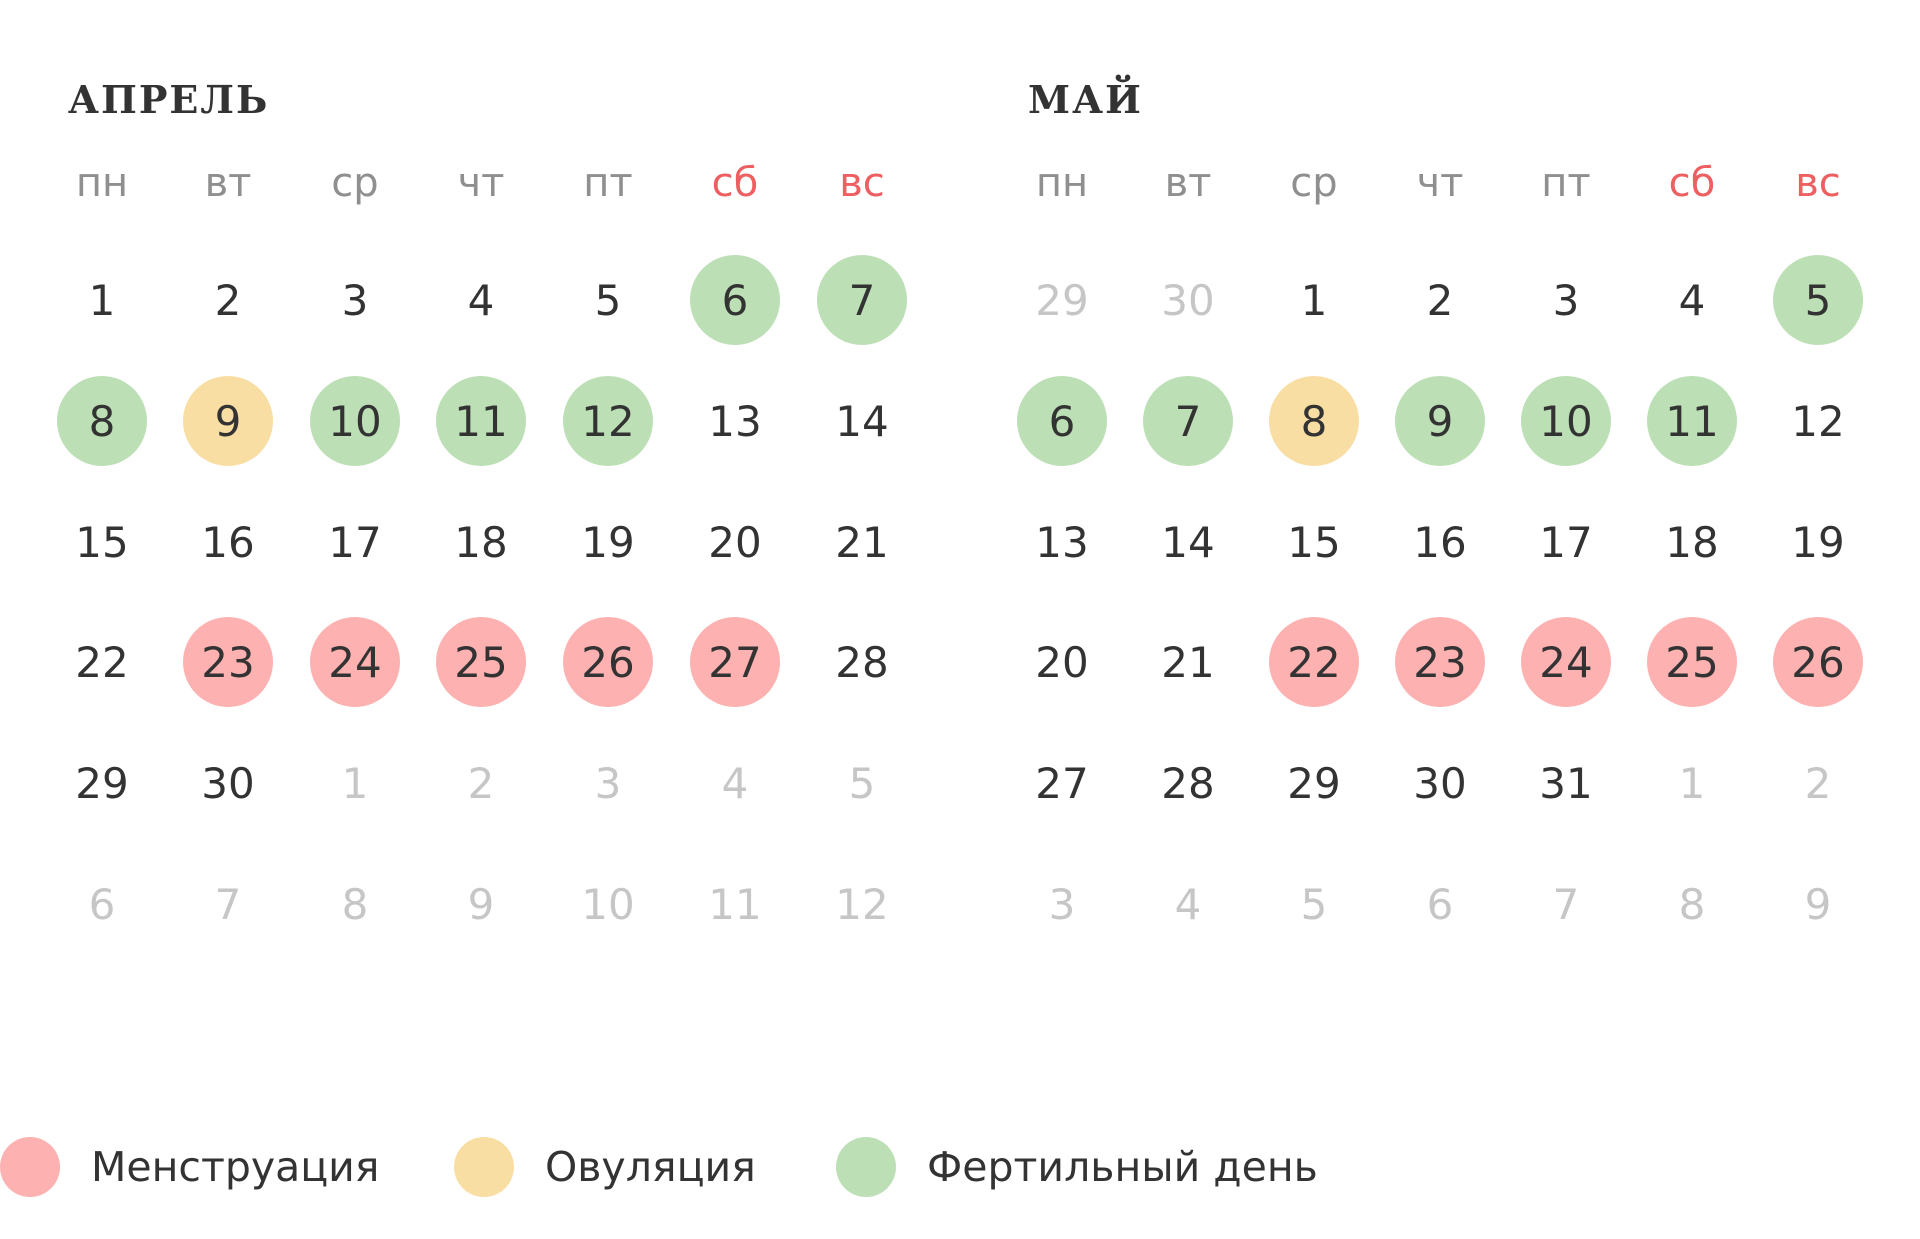 The image size is (1920, 1239). I want to click on legend-label: Менструация, so click(235, 1167).